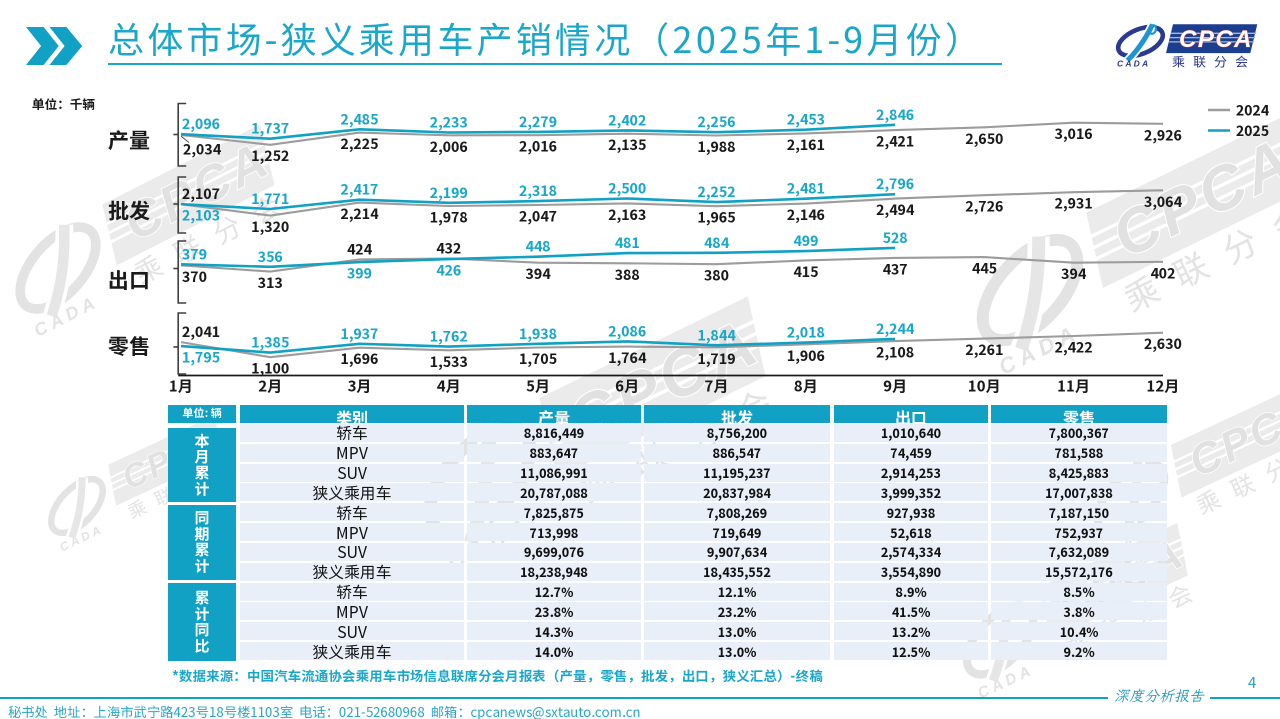  What do you see at coordinates (270, 156) in the screenshot?
I see `svg-text: 1,252` at bounding box center [270, 156].